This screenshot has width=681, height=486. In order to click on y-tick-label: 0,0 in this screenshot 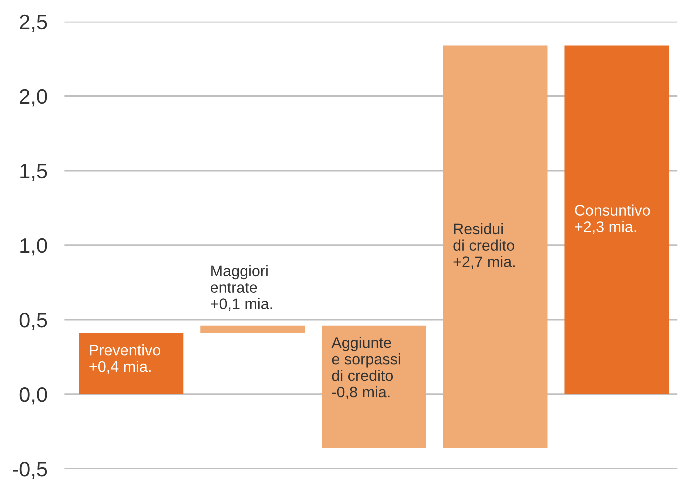, I will do `click(34, 396)`.